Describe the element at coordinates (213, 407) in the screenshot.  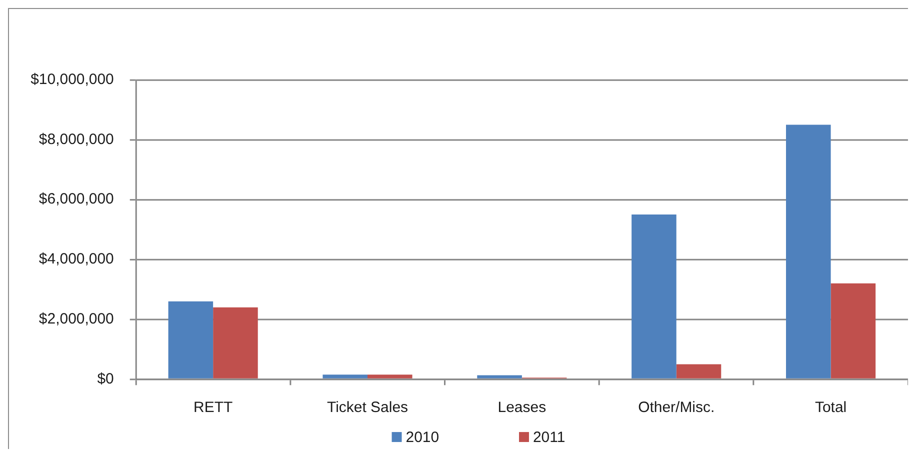
I see `x-tick-label: RETT` at that location.